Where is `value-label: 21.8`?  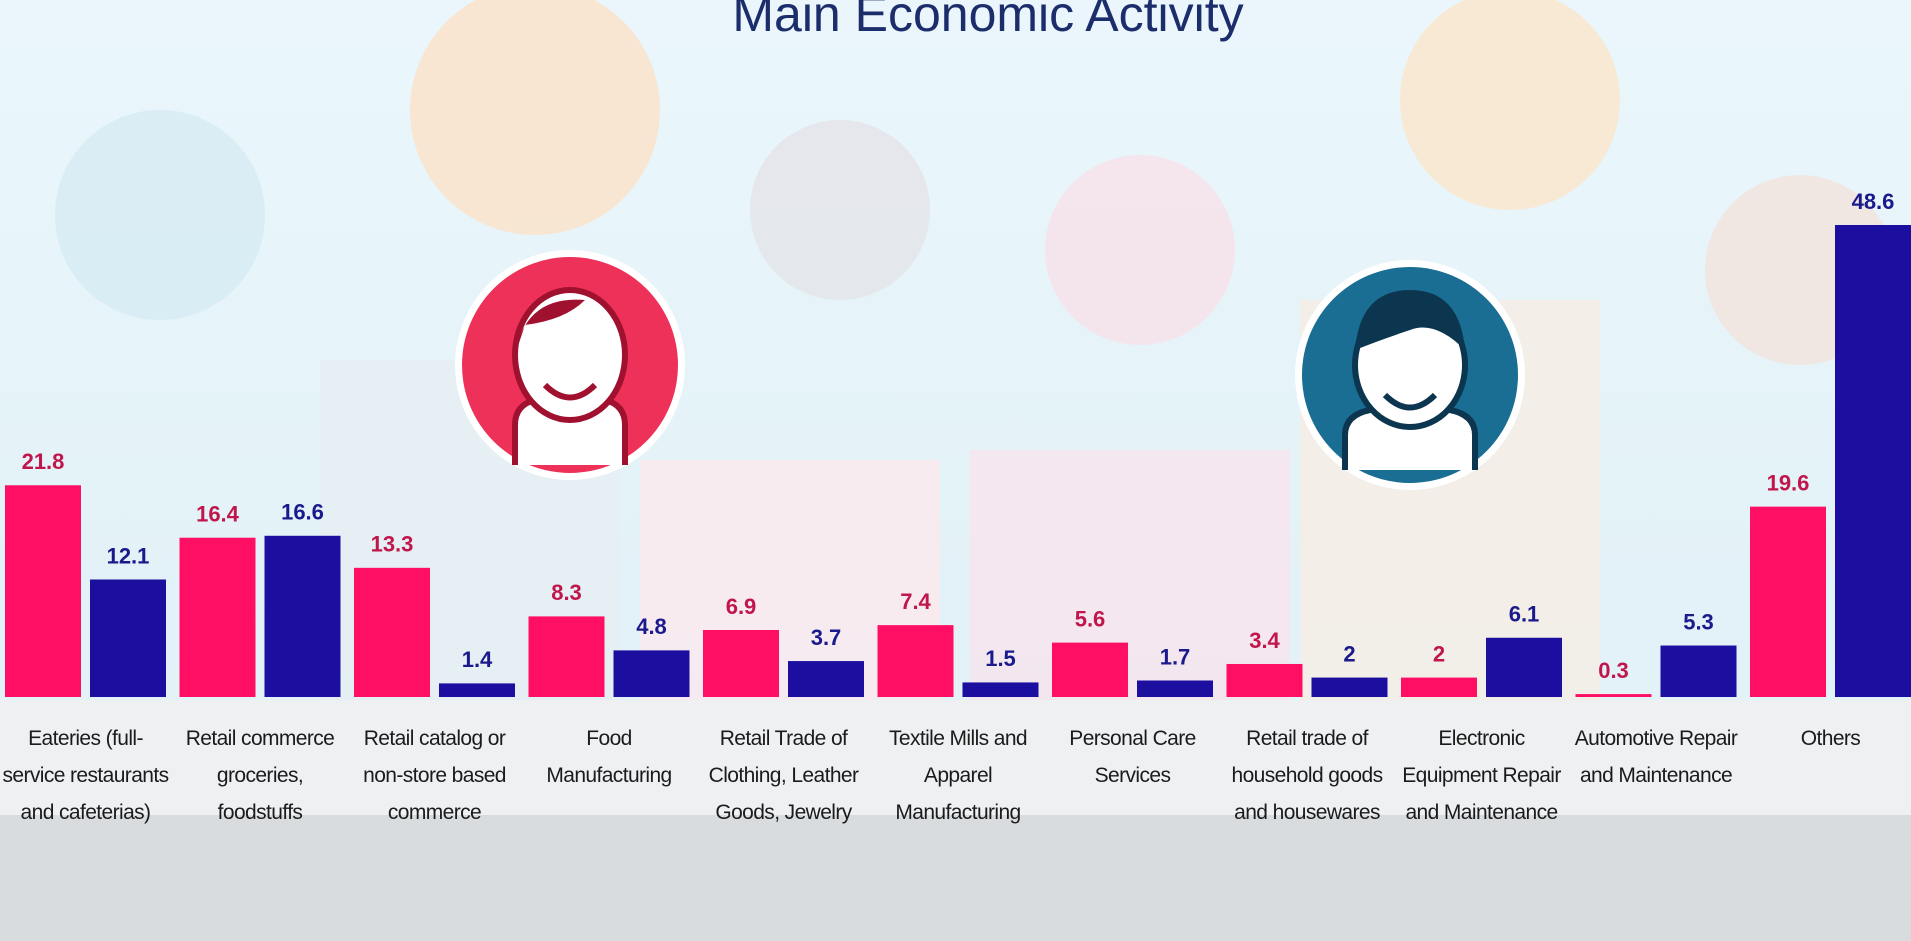 value-label: 21.8 is located at coordinates (43, 461).